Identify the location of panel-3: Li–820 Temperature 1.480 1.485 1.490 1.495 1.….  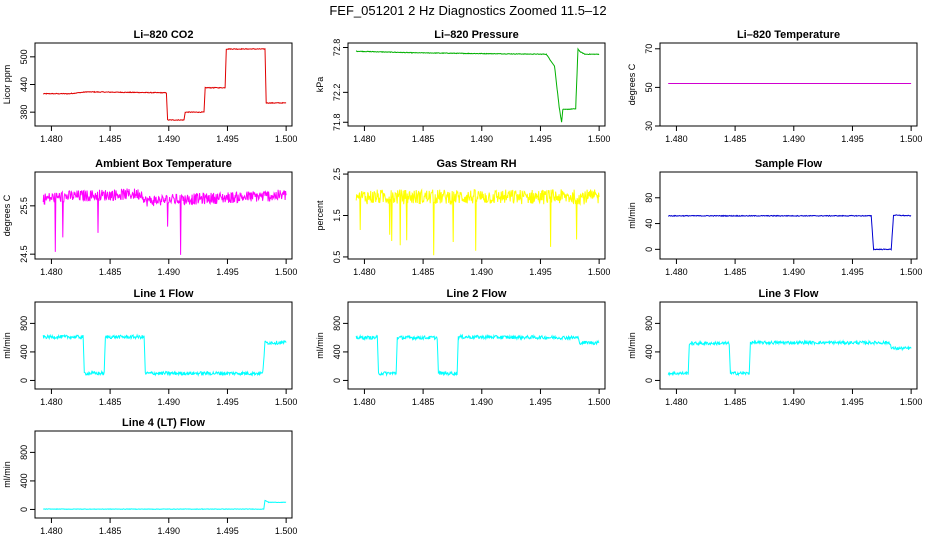
(774, 86).